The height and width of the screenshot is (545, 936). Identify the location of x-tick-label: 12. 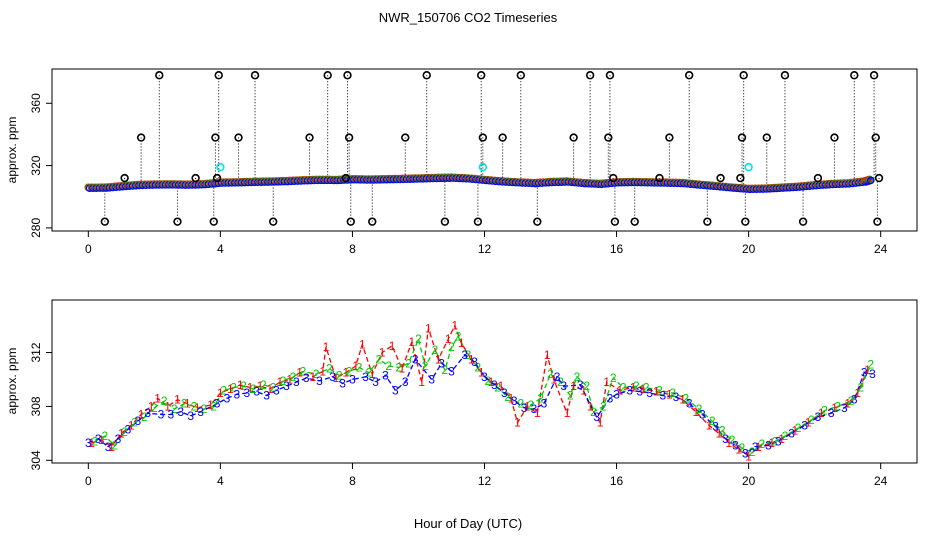
(485, 481).